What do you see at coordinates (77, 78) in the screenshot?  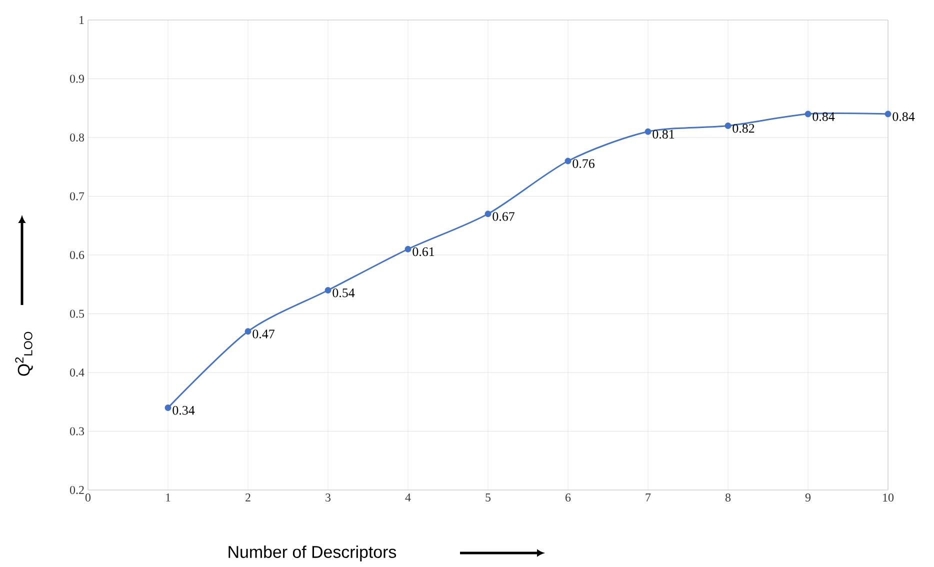 I see `y-tick-label: 0.9` at bounding box center [77, 78].